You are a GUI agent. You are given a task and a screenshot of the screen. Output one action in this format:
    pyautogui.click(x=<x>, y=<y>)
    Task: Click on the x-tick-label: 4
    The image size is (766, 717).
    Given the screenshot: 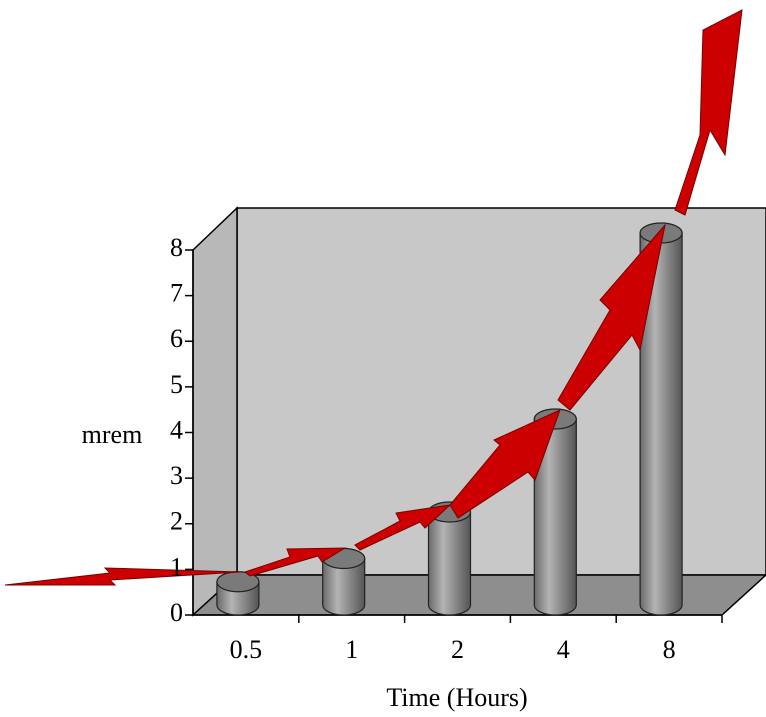 What is the action you would take?
    pyautogui.click(x=563, y=649)
    